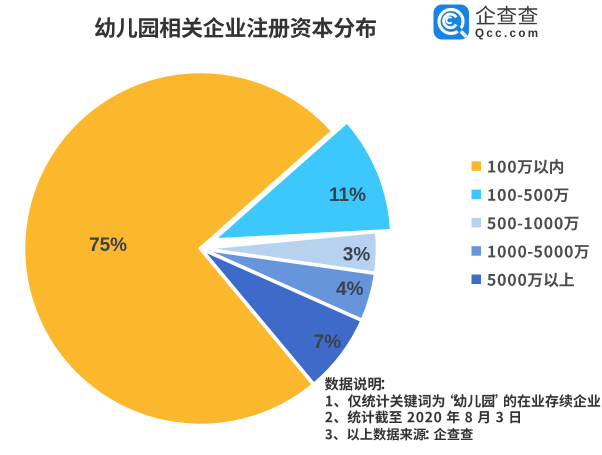 The image size is (602, 455). What do you see at coordinates (507, 33) in the screenshot?
I see `svg-text: Qcc.com` at bounding box center [507, 33].